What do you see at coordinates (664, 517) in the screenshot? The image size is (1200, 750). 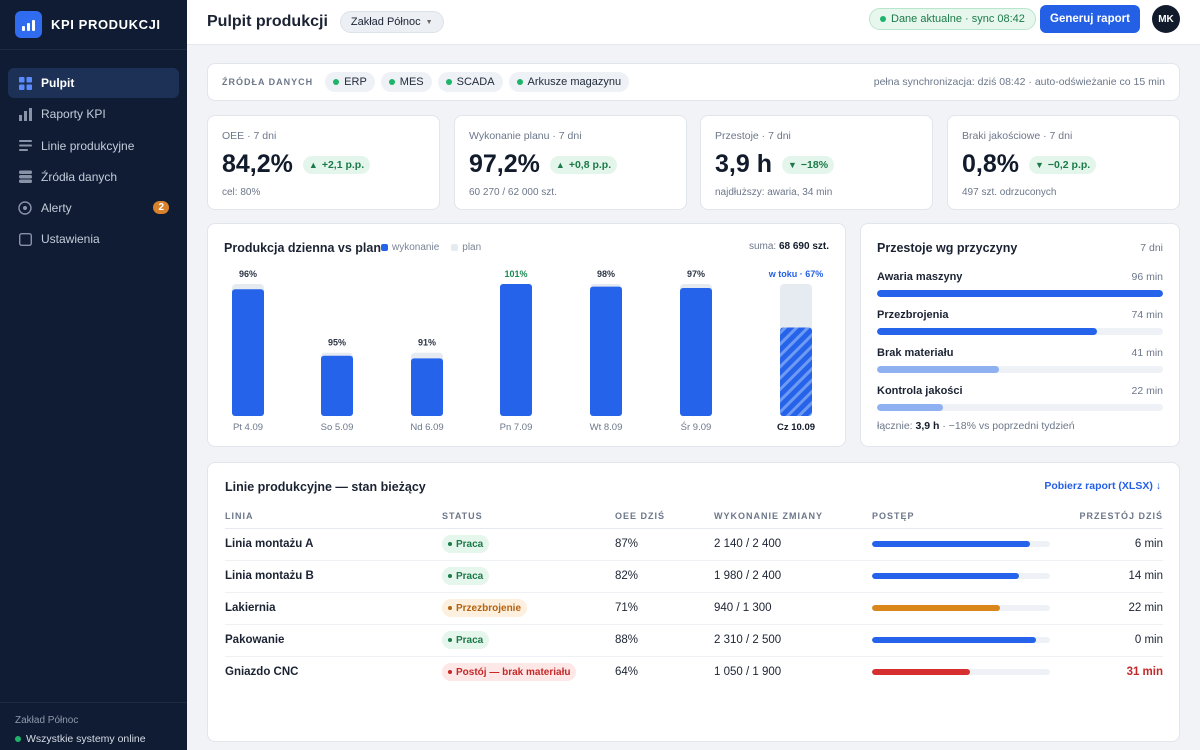 I see `col-header-oee: OEE DZIŚ` at bounding box center [664, 517].